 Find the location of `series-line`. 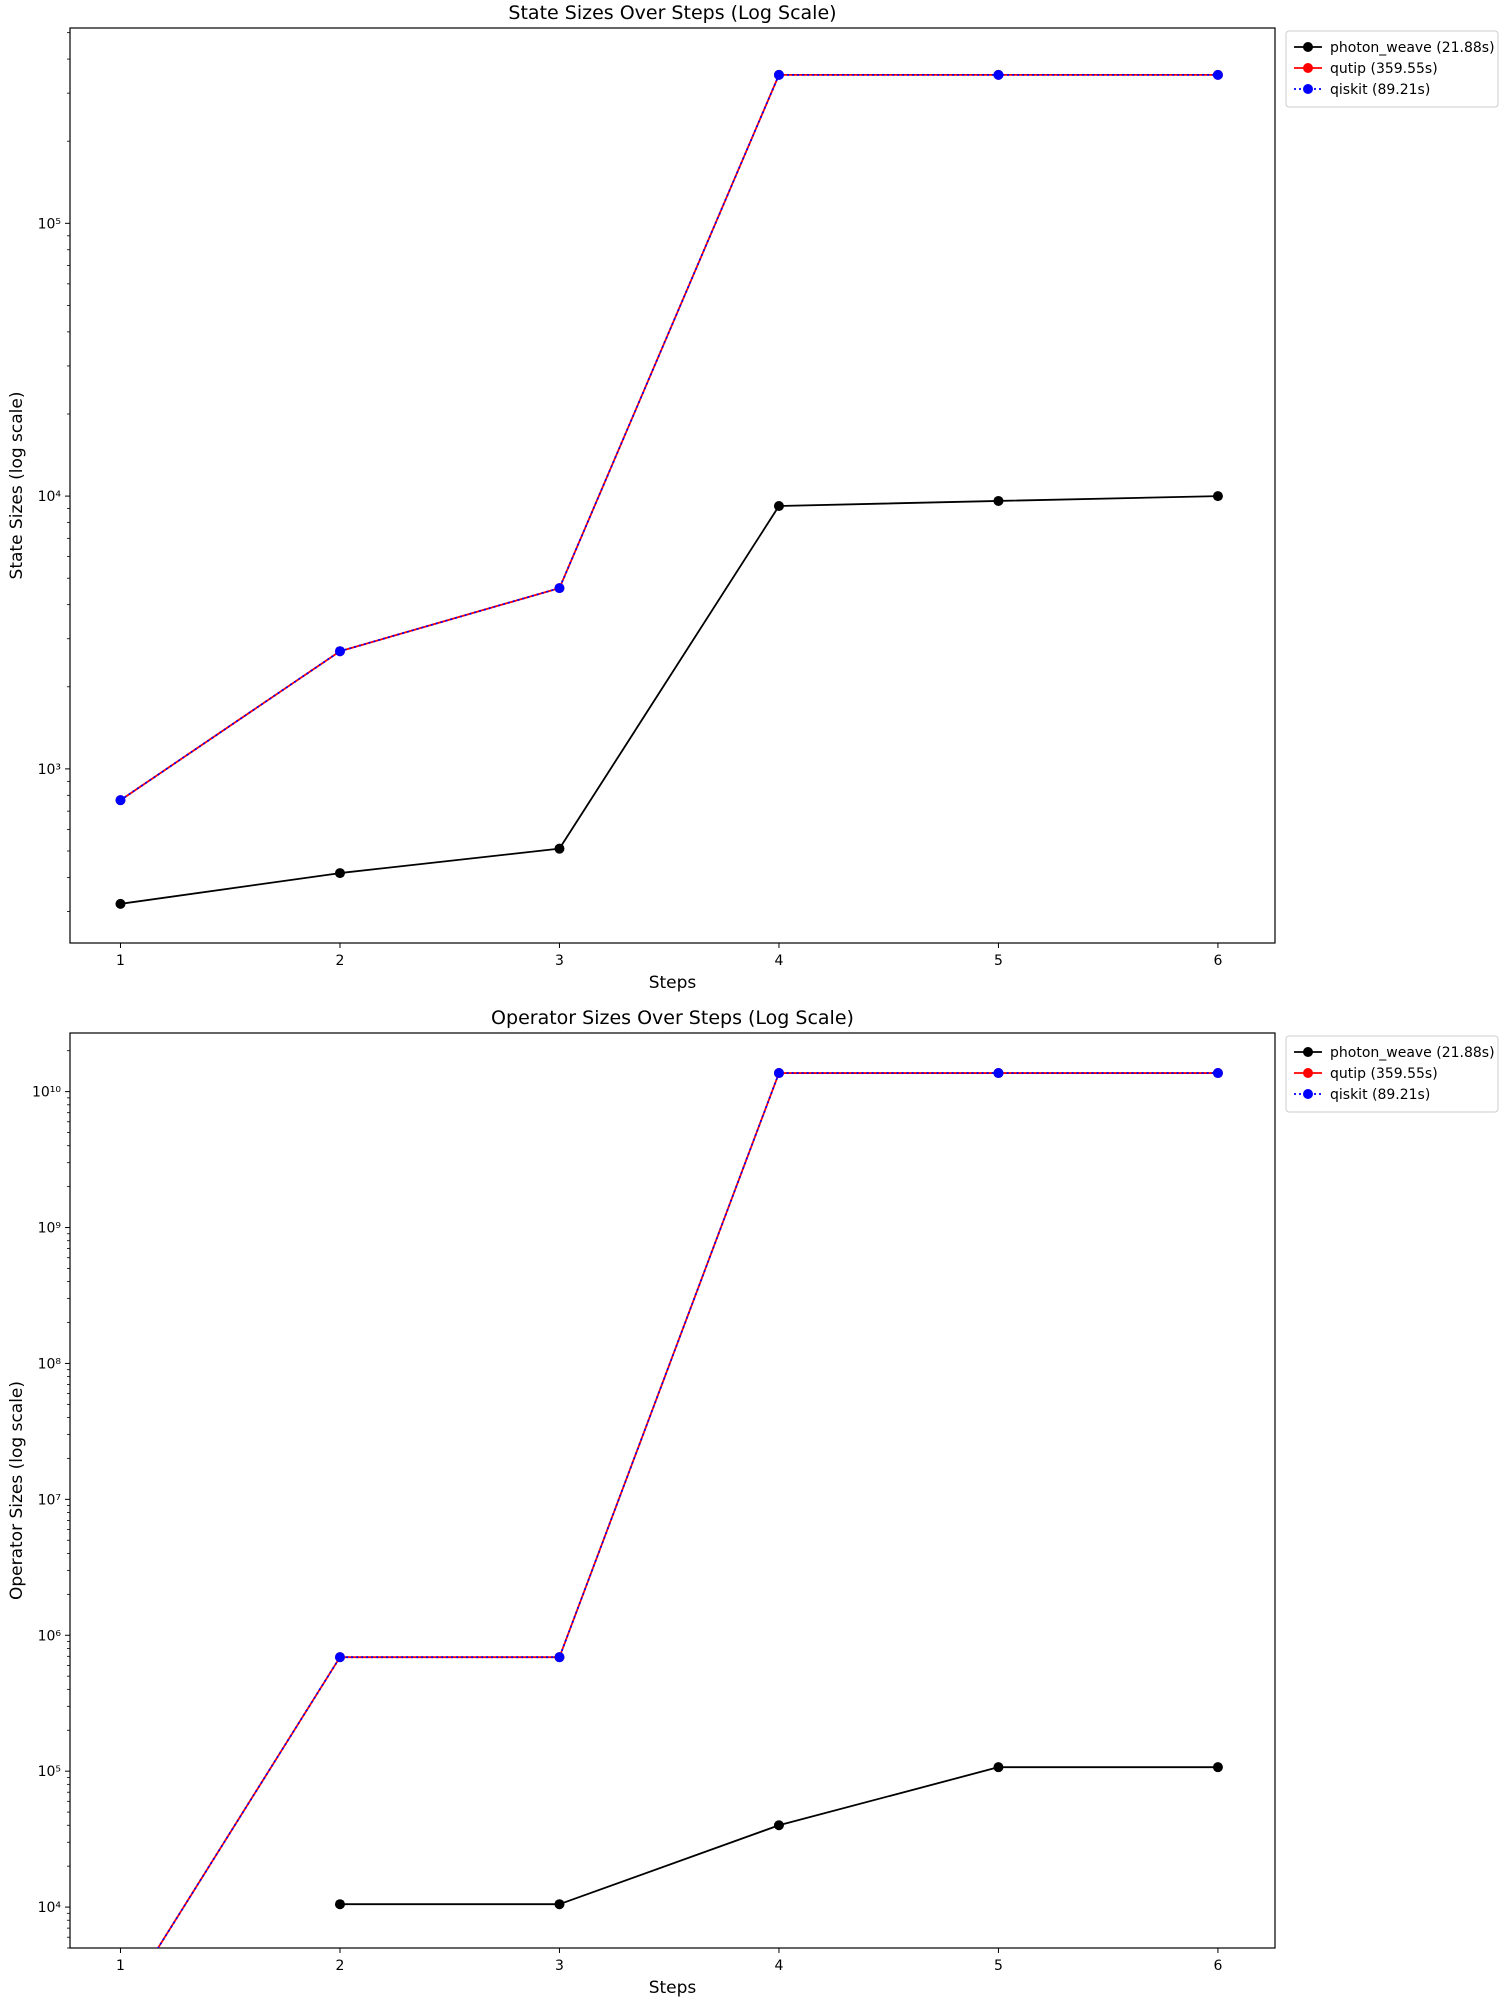

series-line is located at coordinates (778, 1836).